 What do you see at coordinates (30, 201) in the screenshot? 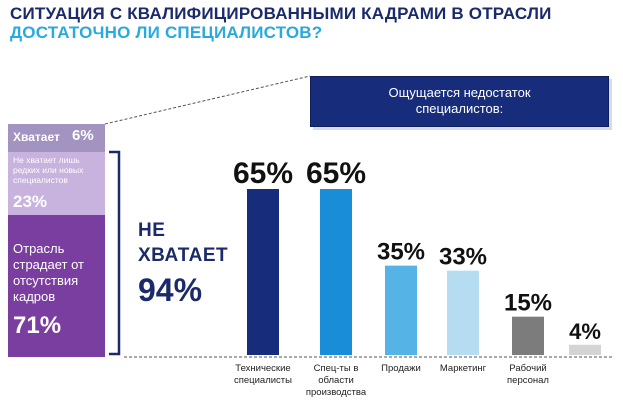
I see `rare-shortage-value: 23%` at bounding box center [30, 201].